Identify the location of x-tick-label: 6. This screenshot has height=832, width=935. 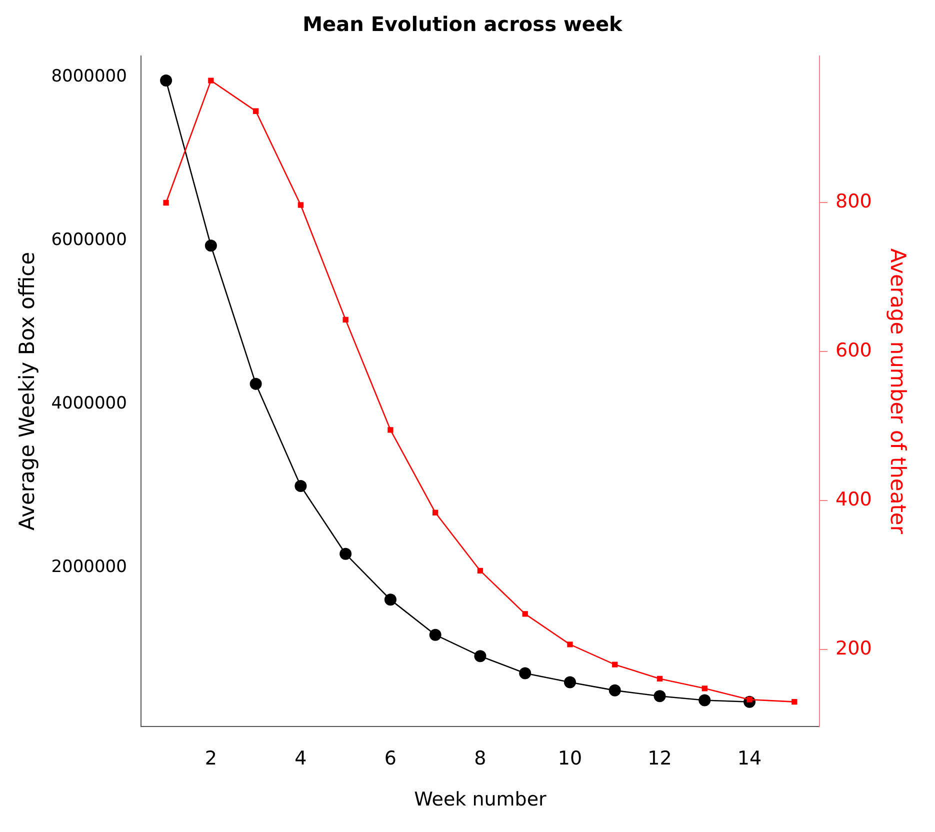
(390, 759).